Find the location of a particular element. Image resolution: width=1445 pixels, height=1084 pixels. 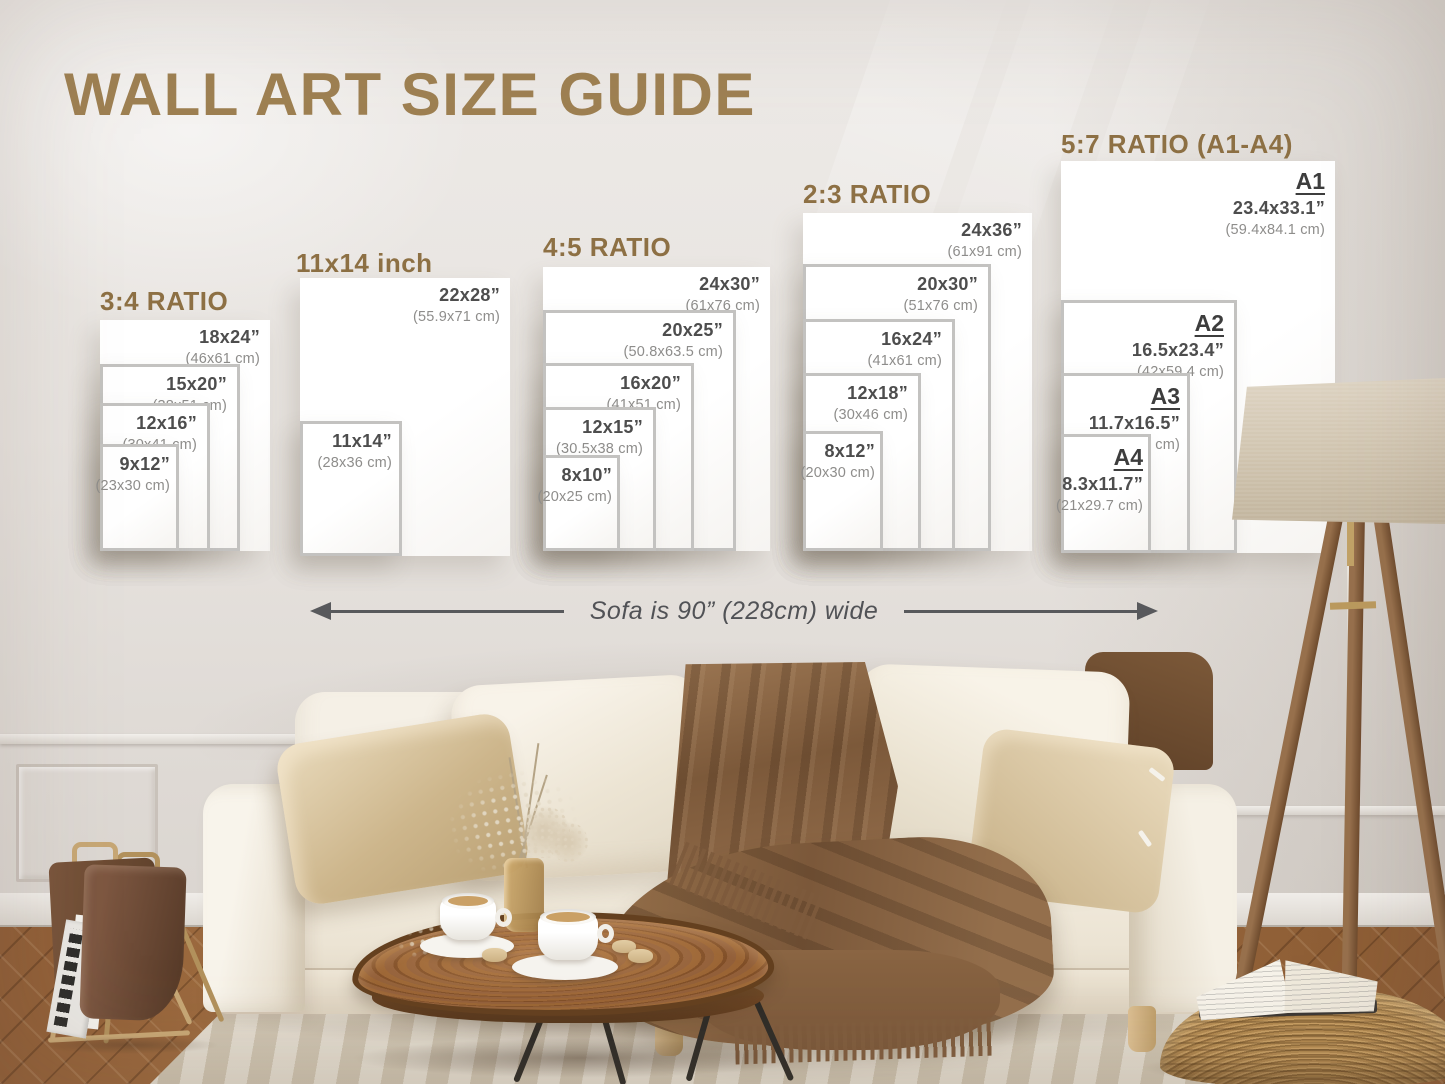

size-rect-8x12: 8x12” (20x30 cm) is located at coordinates (841, 491).